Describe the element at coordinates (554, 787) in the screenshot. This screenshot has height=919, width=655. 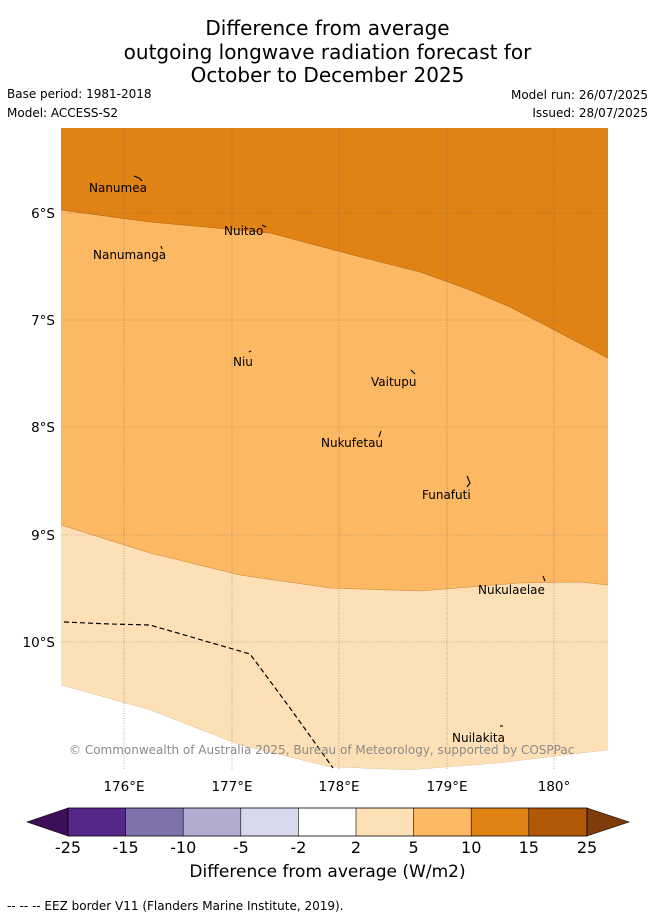
I see `lon-label: 180°` at that location.